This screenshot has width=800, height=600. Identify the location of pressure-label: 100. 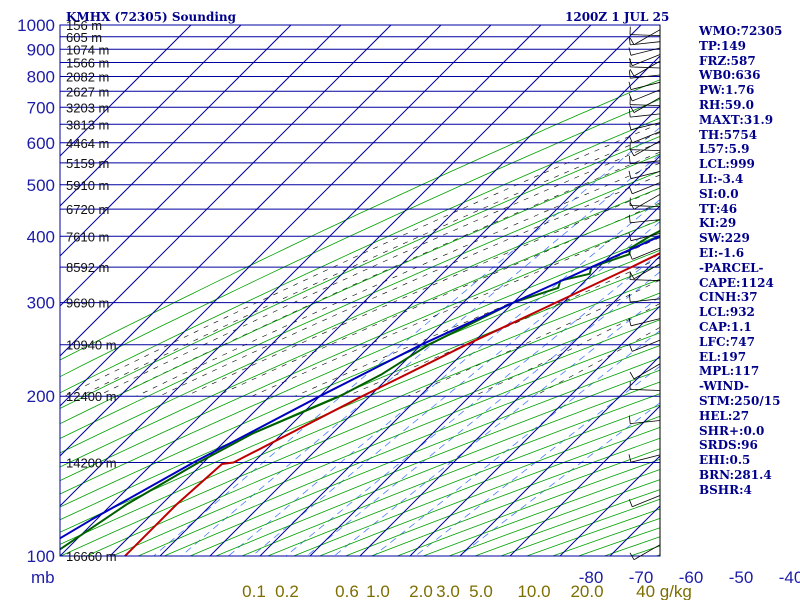
(41, 556).